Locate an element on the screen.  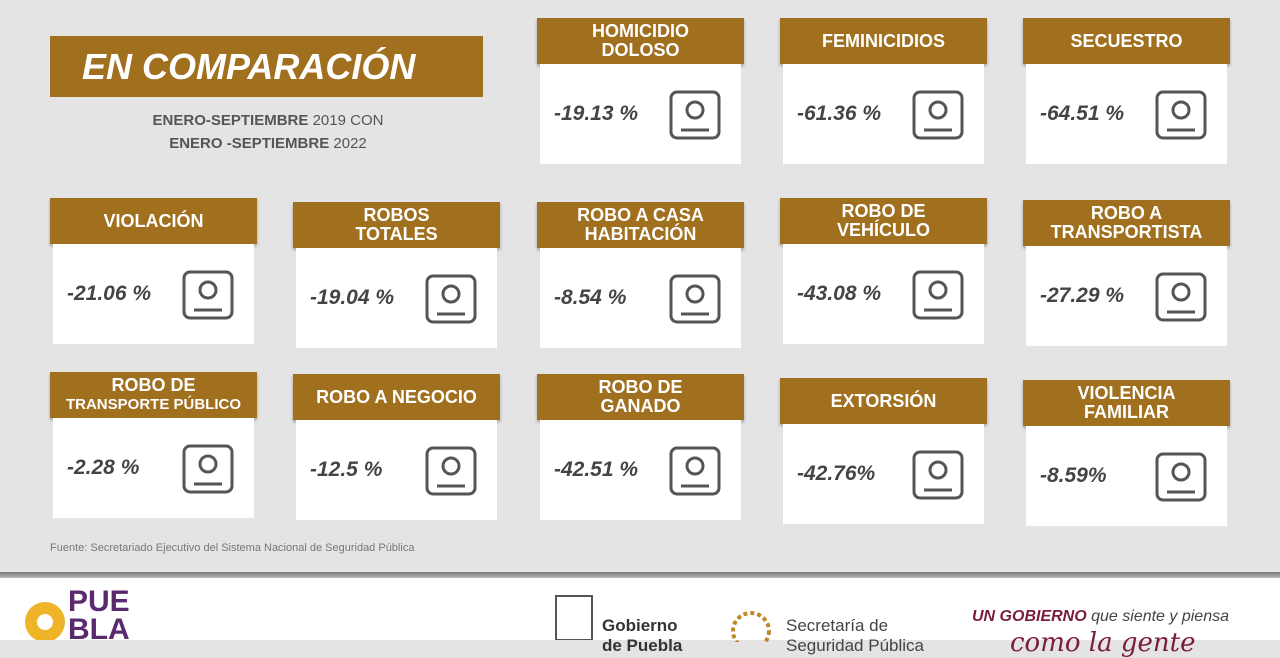
card-body: -43.08 % is located at coordinates (883, 294).